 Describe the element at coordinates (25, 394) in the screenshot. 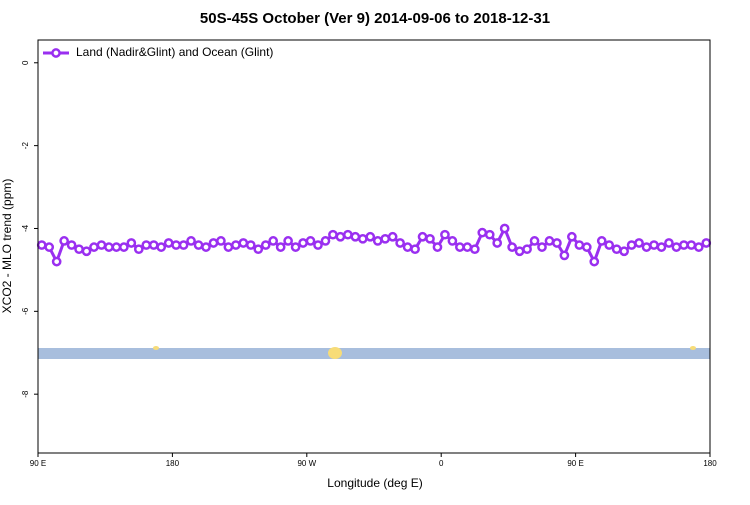

I see `y-tick-label: -8` at that location.